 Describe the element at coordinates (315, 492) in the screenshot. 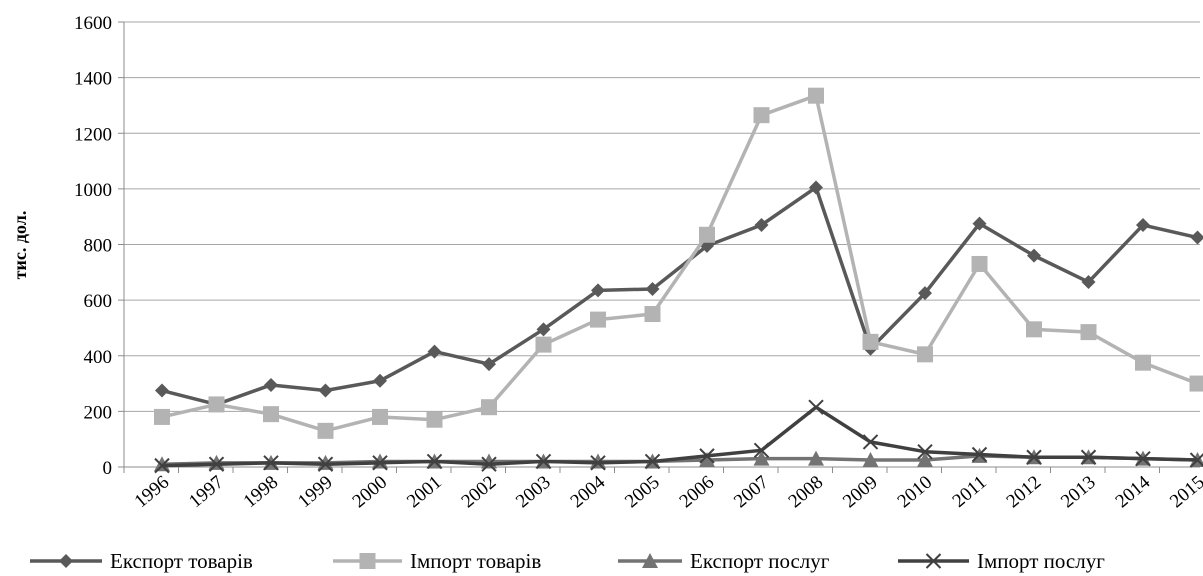

I see `x-tick-label: 1999` at that location.